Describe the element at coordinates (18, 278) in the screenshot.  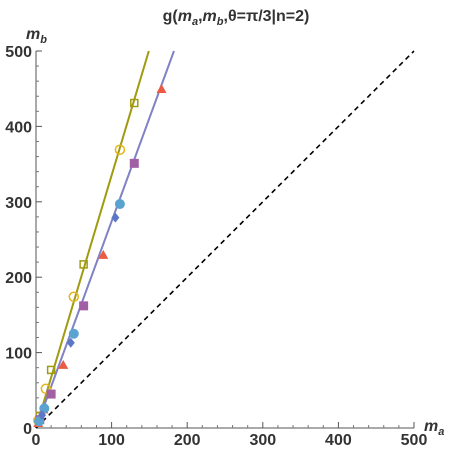
I see `y-tick-label: 200` at that location.